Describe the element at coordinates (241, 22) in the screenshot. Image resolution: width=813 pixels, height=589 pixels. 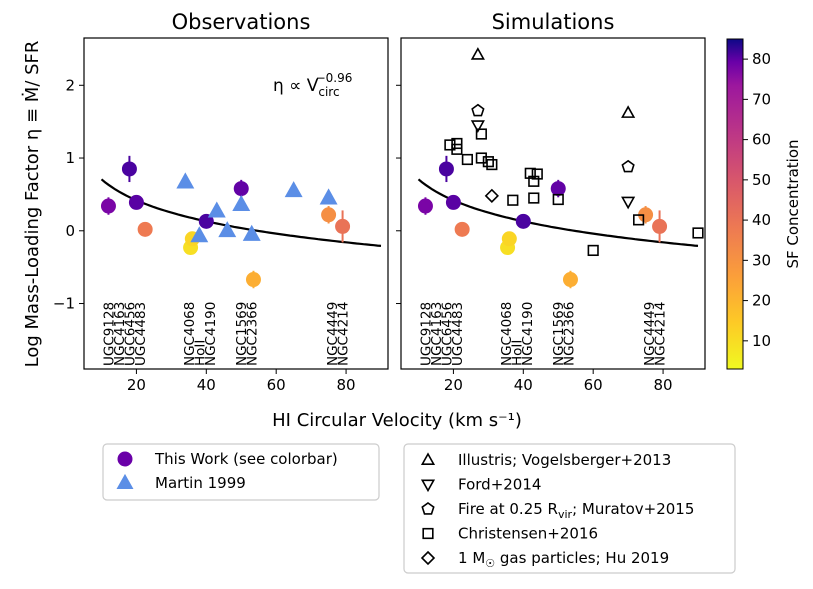
I see `observations-panel-title: Observations` at that location.